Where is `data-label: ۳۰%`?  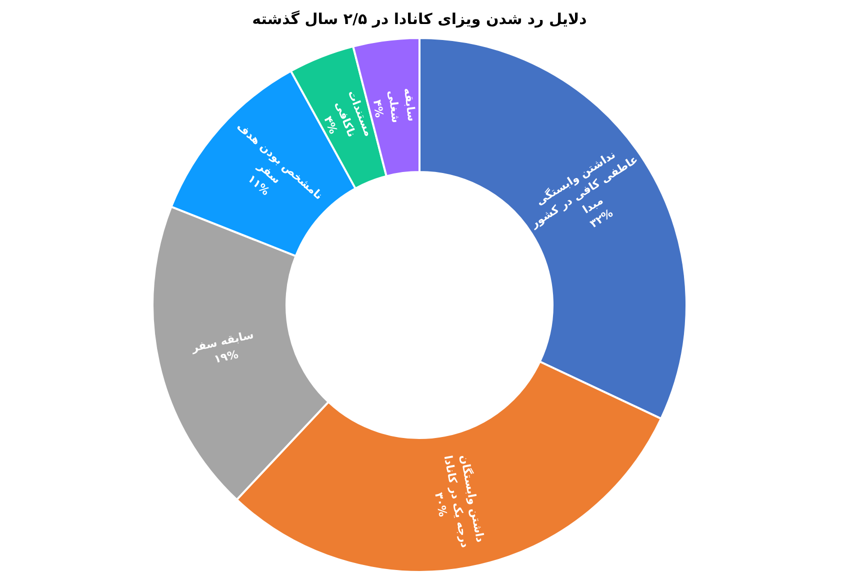 data-label: ۳۰% is located at coordinates (441, 504).